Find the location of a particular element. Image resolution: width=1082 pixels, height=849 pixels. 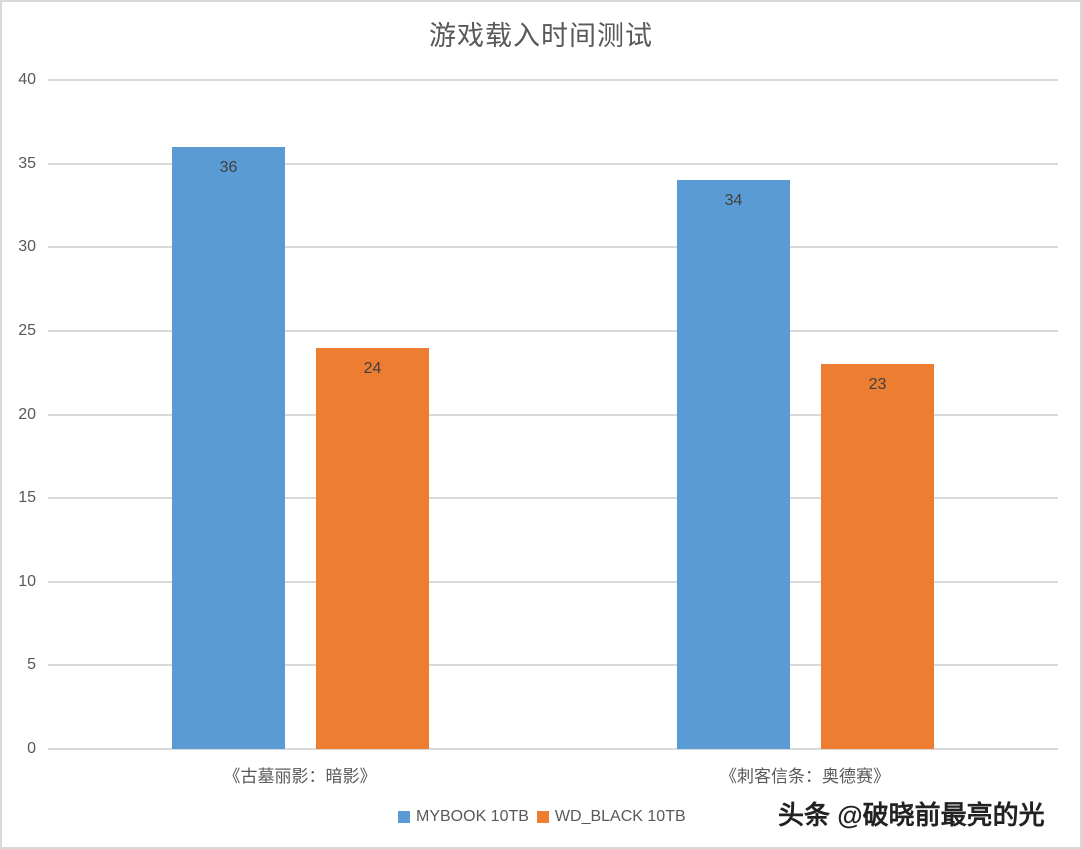

bar: 34 is located at coordinates (733, 464).